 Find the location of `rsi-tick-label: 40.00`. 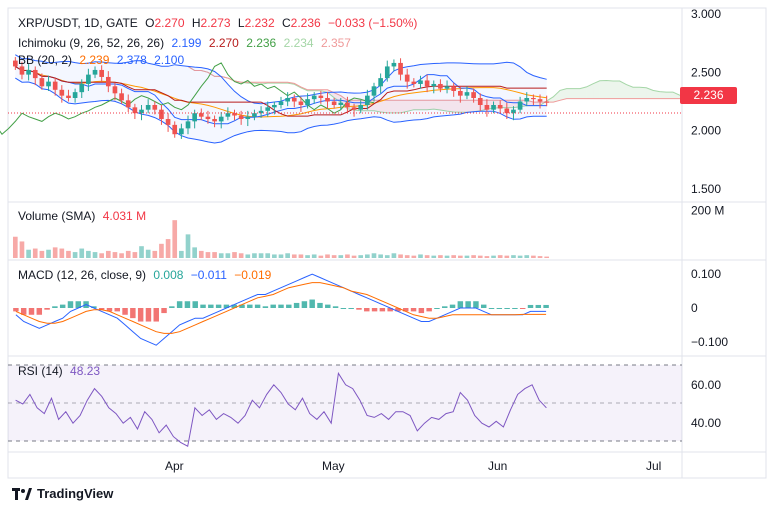

rsi-tick-label: 40.00 is located at coordinates (706, 423).